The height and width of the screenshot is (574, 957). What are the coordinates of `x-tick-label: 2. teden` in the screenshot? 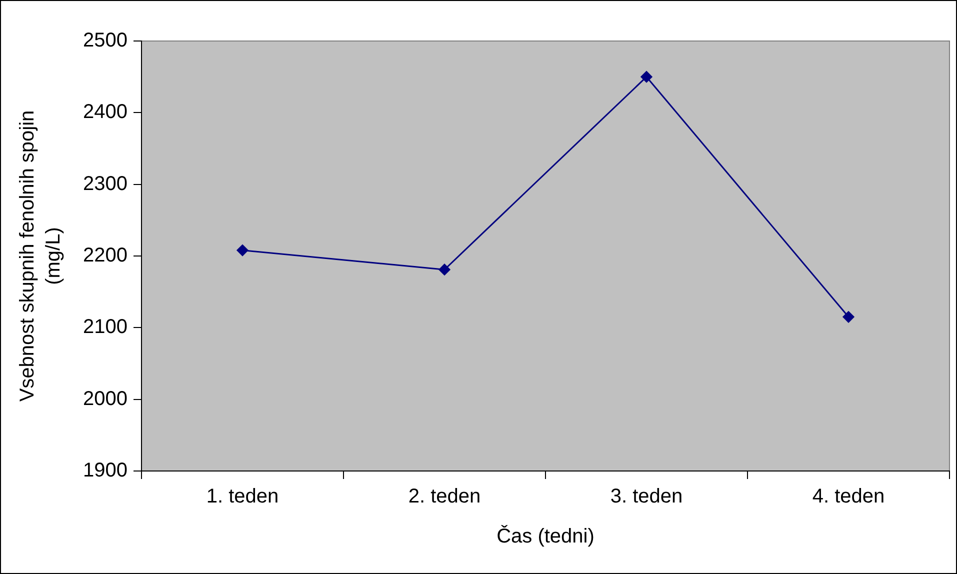 It's located at (444, 497).